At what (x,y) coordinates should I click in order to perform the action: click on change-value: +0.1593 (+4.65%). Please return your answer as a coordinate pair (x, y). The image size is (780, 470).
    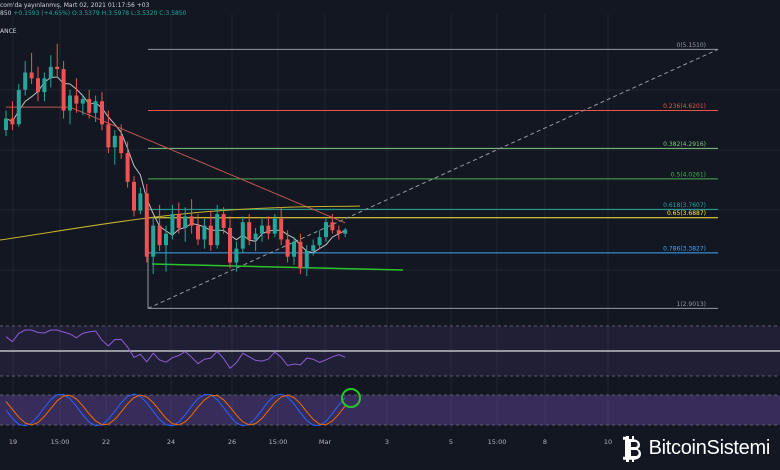
    Looking at the image, I should click on (42, 13).